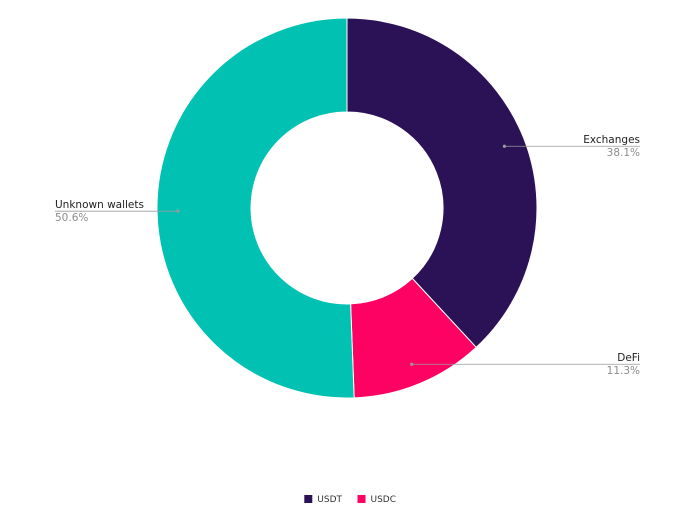 The image size is (698, 522). What do you see at coordinates (611, 140) in the screenshot?
I see `slice-label-exchanges: Exchanges` at bounding box center [611, 140].